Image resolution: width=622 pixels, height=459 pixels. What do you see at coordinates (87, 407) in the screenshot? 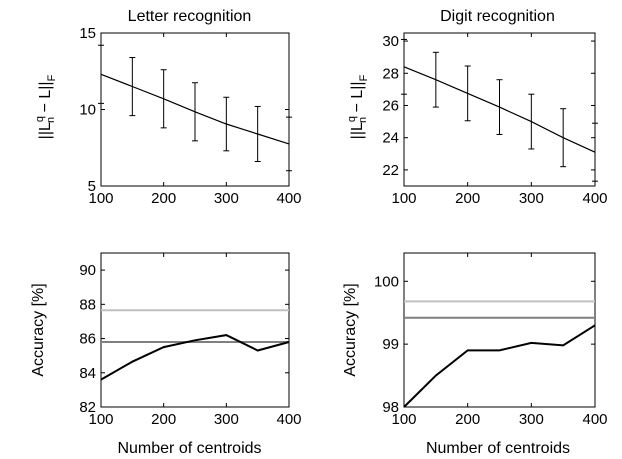
I see `y-tick-label: 82` at bounding box center [87, 407].